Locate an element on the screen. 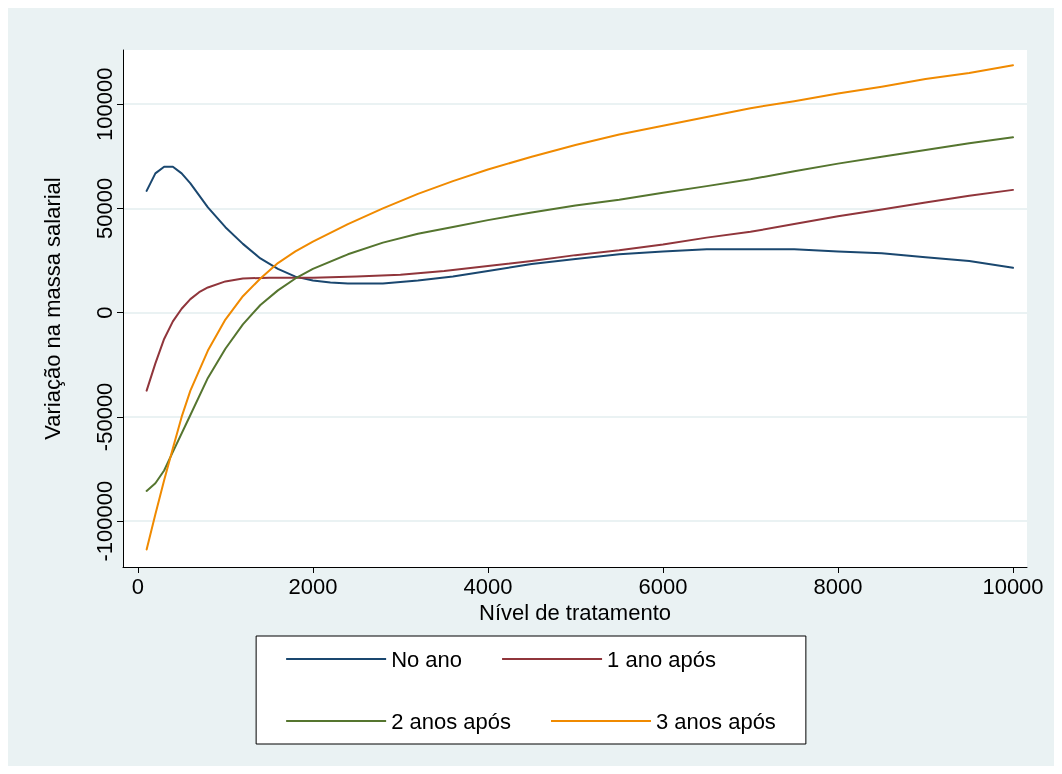  x-tick-label: 10000 is located at coordinates (1013, 586).